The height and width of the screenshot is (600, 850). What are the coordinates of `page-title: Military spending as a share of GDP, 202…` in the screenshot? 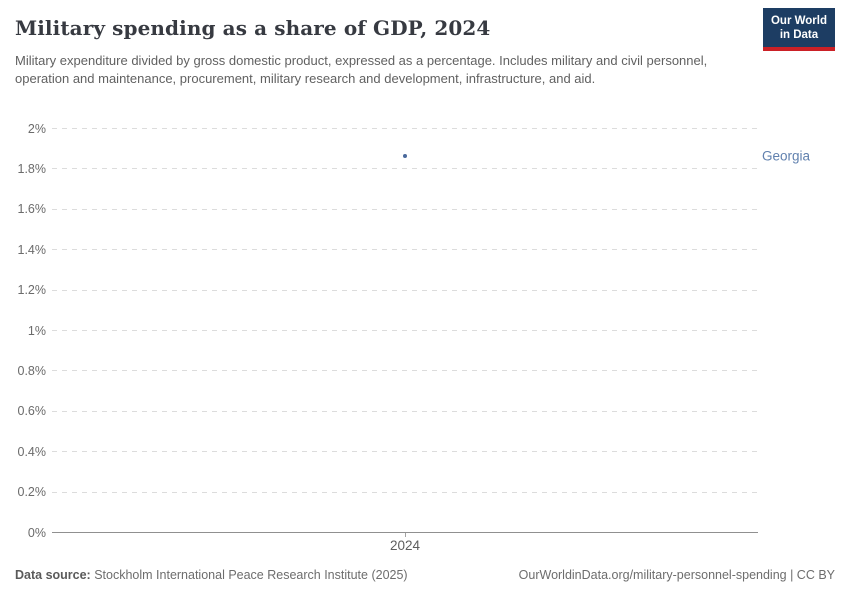 It's located at (253, 28).